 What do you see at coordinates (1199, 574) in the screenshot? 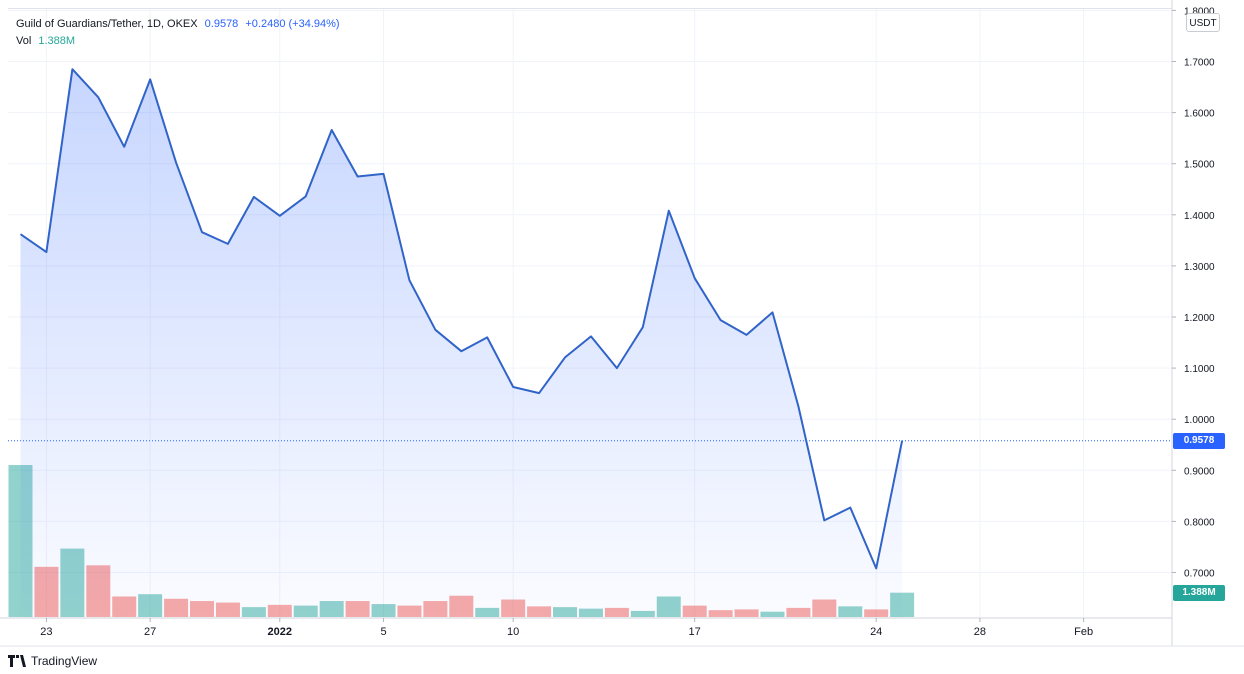
I see `y-tick-label: 0.7000` at bounding box center [1199, 574].